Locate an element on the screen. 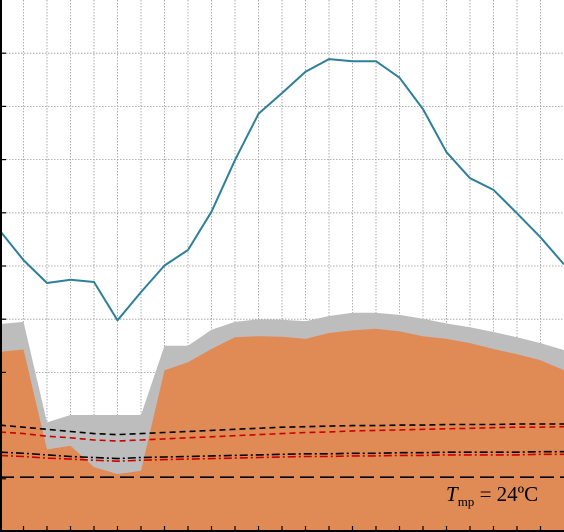 Image resolution: width=564 pixels, height=532 pixels. annotation-value: = 24ºC is located at coordinates (506, 494).